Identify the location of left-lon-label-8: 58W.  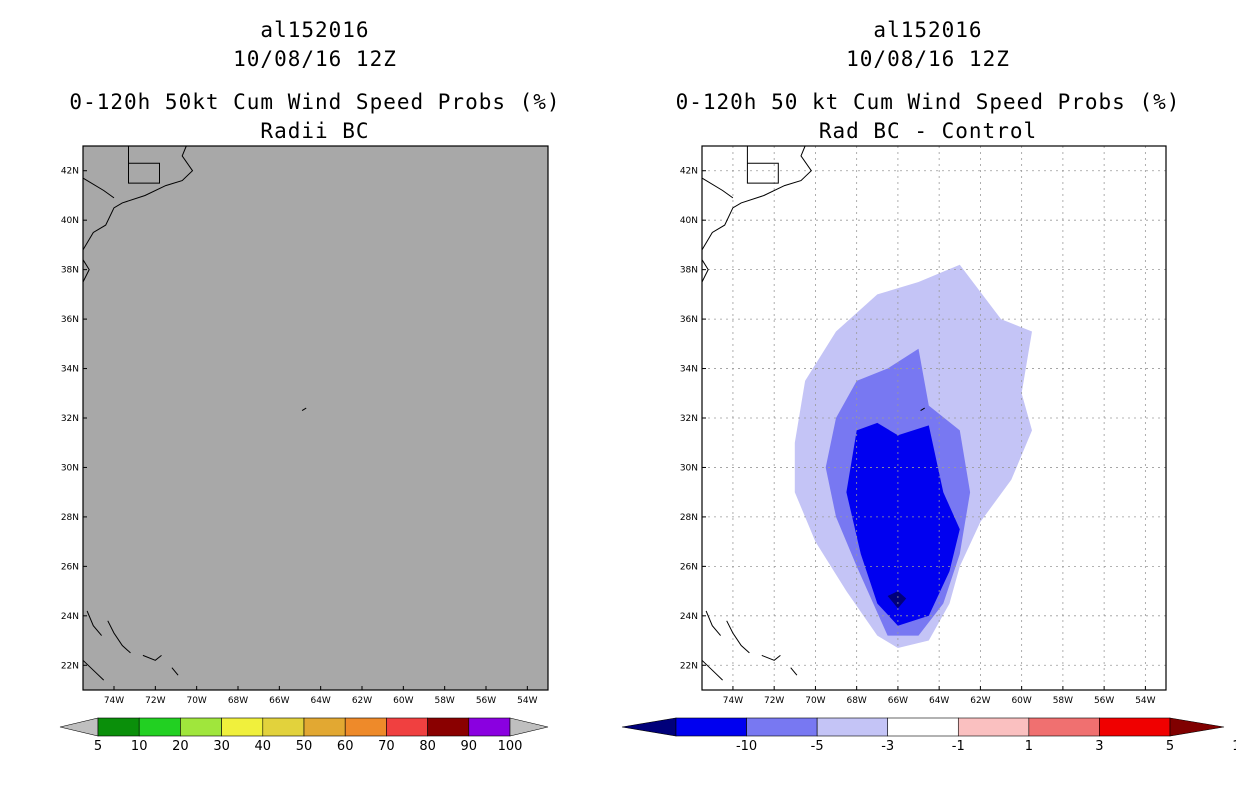
(444, 701).